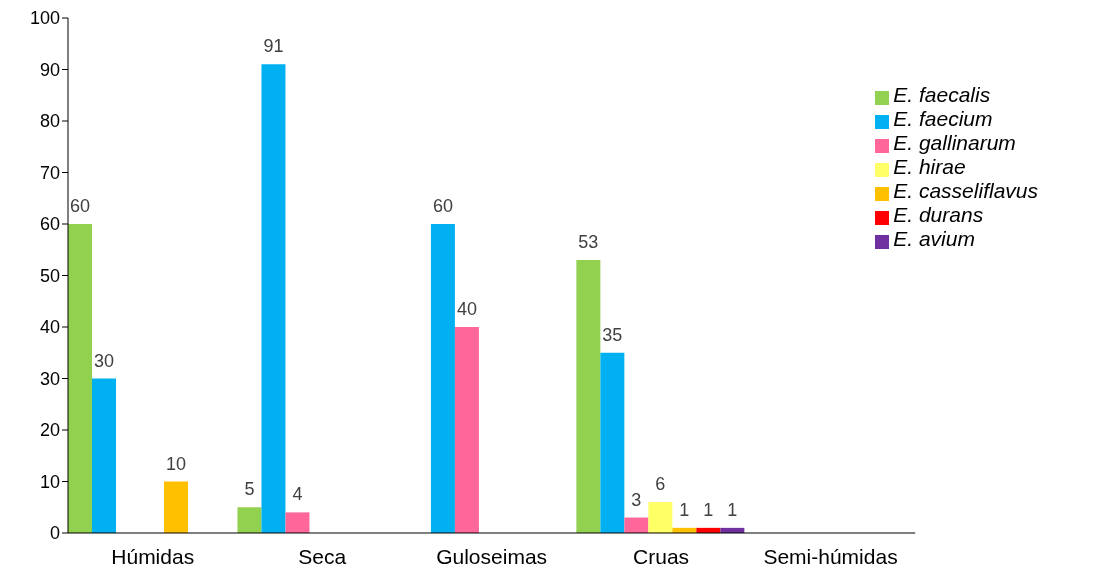 The height and width of the screenshot is (579, 1094). What do you see at coordinates (49, 275) in the screenshot?
I see `y-tick-label: 50` at bounding box center [49, 275].